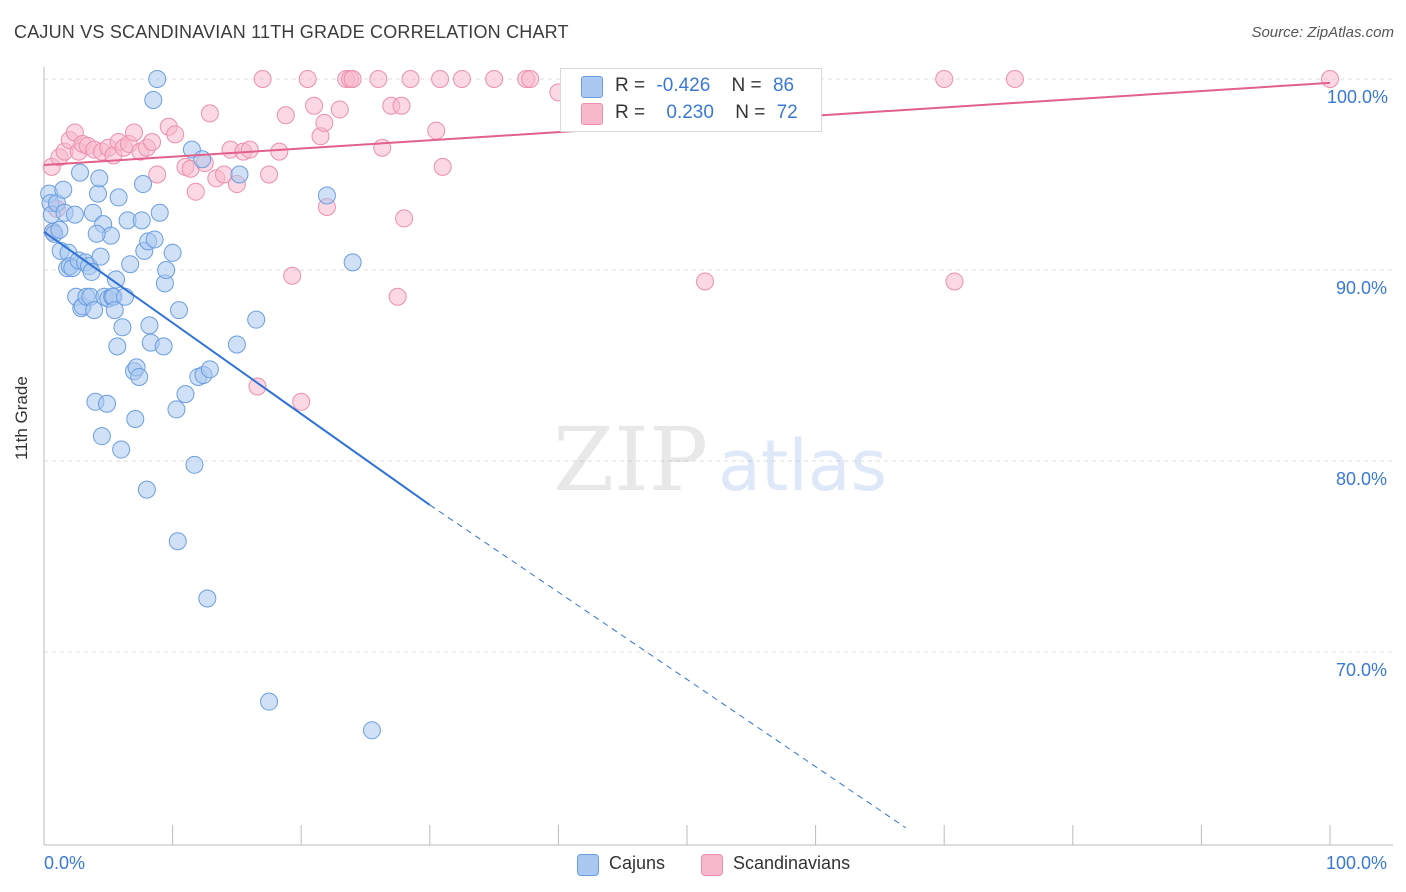  Describe the element at coordinates (750, 112) in the screenshot. I see `scand-n-label: N =` at that location.